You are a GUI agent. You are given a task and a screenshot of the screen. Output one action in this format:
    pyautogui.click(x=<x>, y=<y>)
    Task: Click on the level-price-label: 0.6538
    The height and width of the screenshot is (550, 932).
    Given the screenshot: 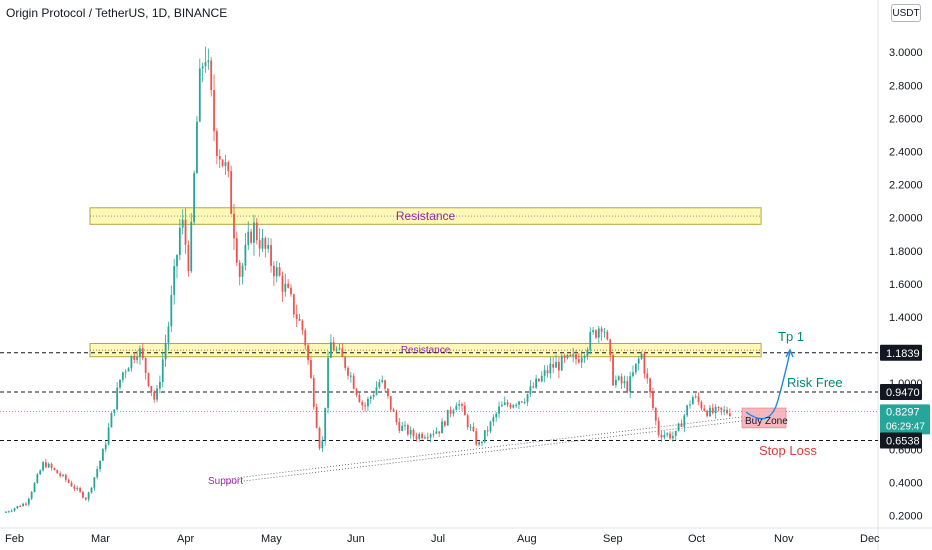 What is the action you would take?
    pyautogui.click(x=903, y=441)
    